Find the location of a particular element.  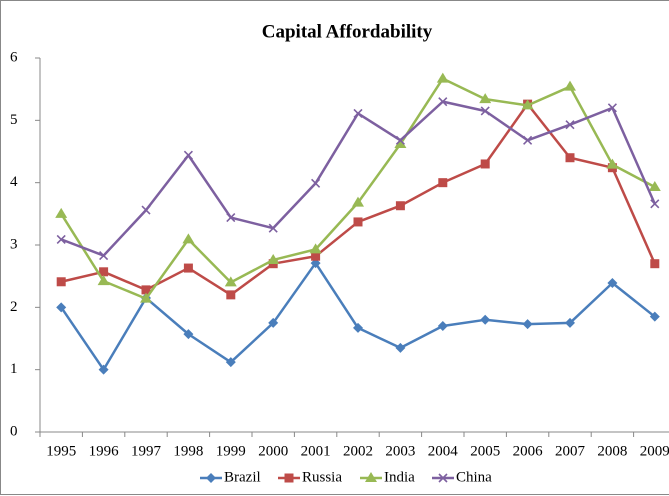

legend-item: Russia is located at coordinates (310, 477).